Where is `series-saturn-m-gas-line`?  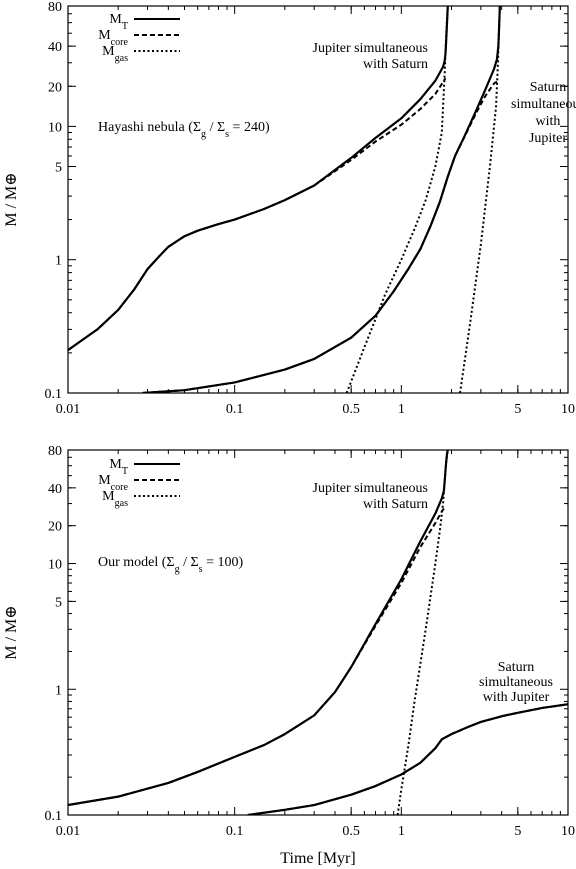
series-saturn-m-gas-line is located at coordinates (480, 199).